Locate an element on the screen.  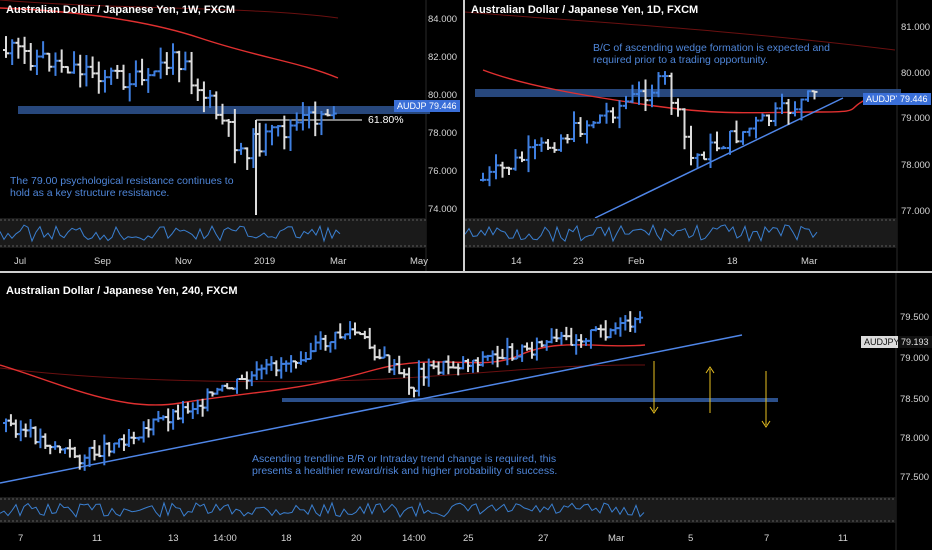
daily-wedge-trendline is located at coordinates (719, 158).